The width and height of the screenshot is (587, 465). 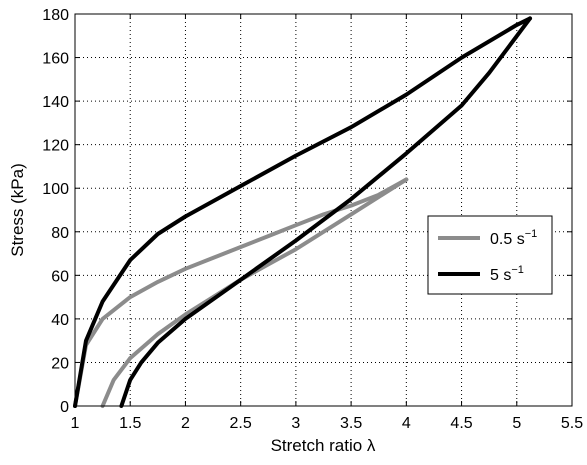 What do you see at coordinates (351, 423) in the screenshot?
I see `x-tick-label: 3.5` at bounding box center [351, 423].